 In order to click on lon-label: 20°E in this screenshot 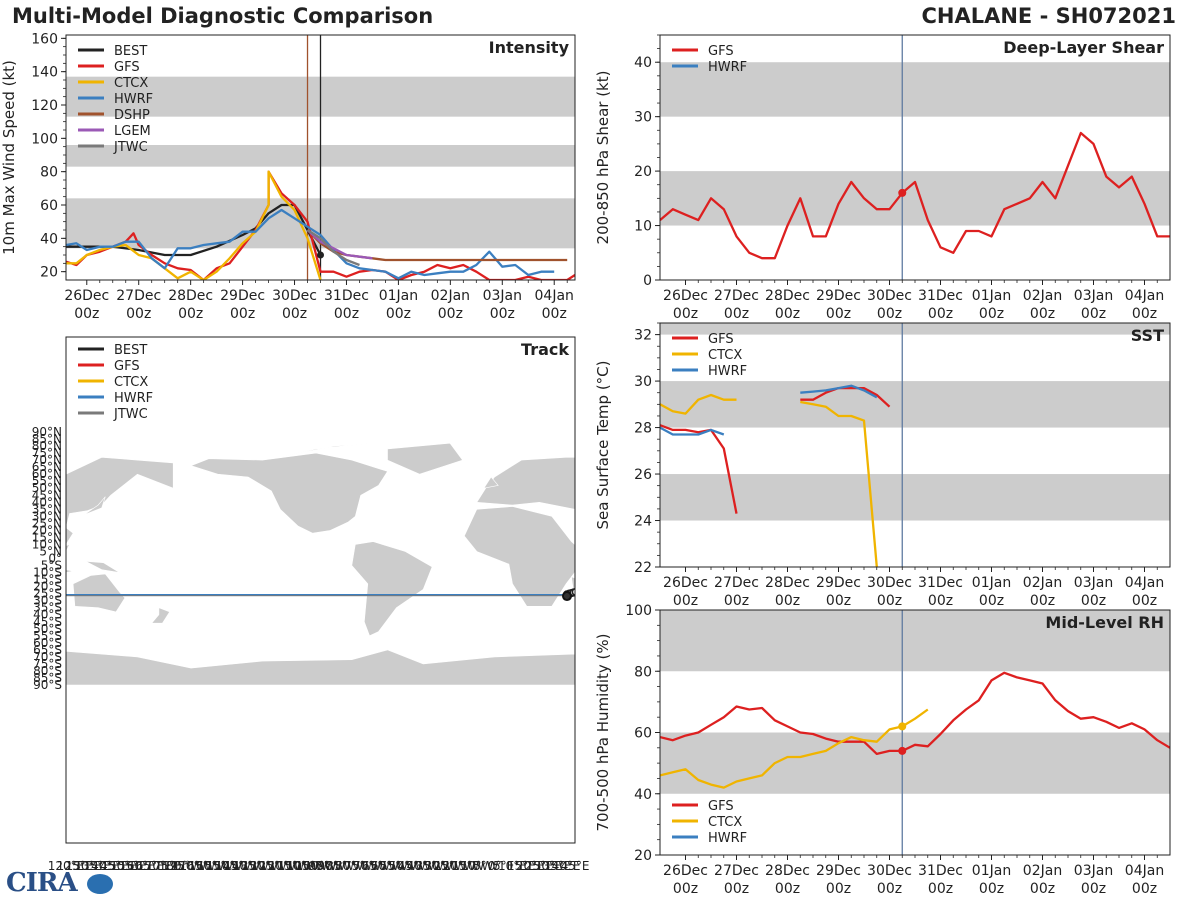, I will do `click(530, 866)`.